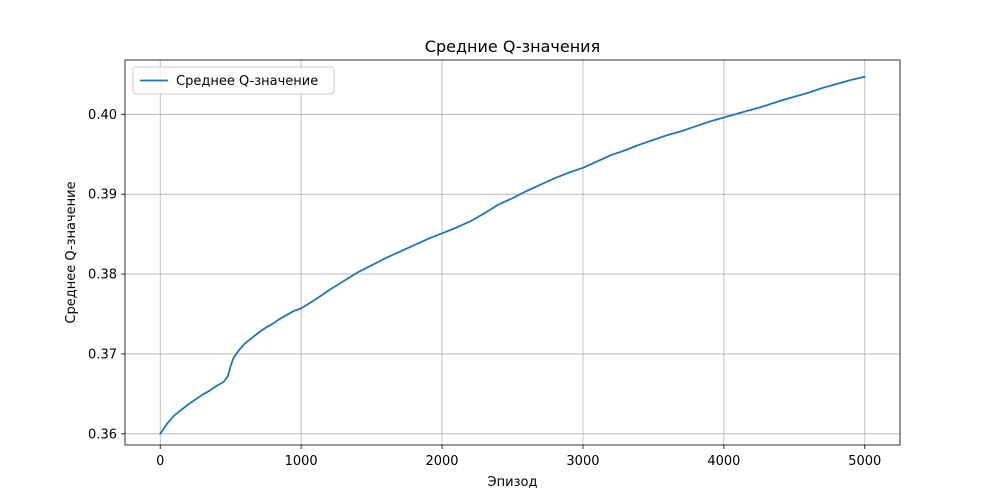 The width and height of the screenshot is (1000, 500). Describe the element at coordinates (247, 81) in the screenshot. I see `legend-label: Среднее Q-значение` at that location.